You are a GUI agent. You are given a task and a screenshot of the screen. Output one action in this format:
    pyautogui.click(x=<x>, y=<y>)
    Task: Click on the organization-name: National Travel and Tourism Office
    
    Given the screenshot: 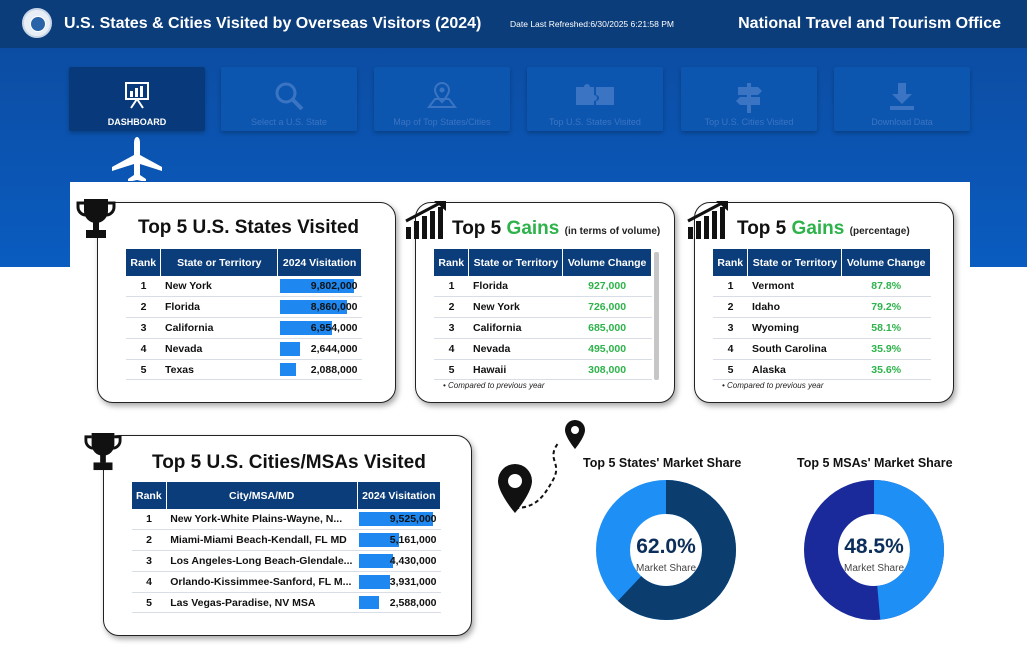 What is the action you would take?
    pyautogui.click(x=869, y=23)
    